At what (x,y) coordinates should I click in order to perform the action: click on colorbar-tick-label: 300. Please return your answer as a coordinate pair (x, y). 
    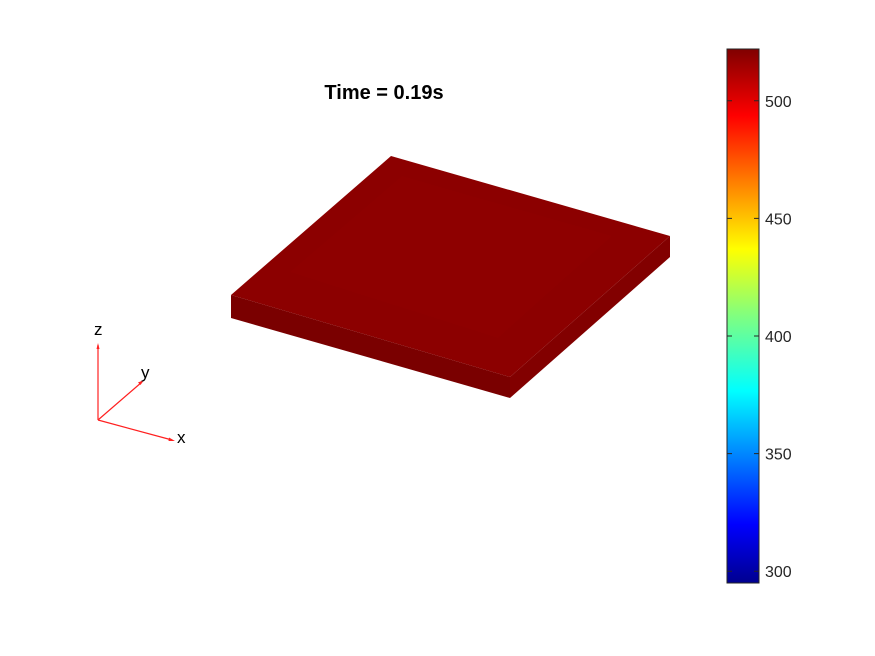
    Looking at the image, I should click on (778, 572).